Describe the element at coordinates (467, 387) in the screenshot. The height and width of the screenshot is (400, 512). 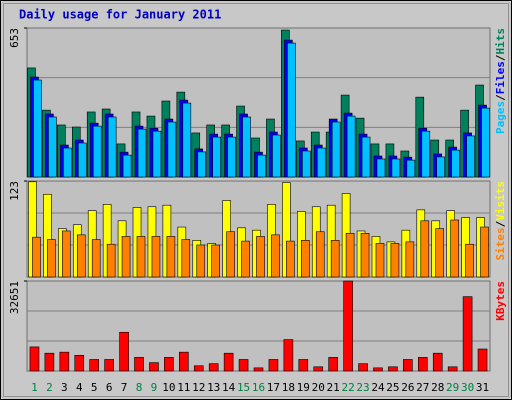
I see `x-tick-label: 30` at that location.